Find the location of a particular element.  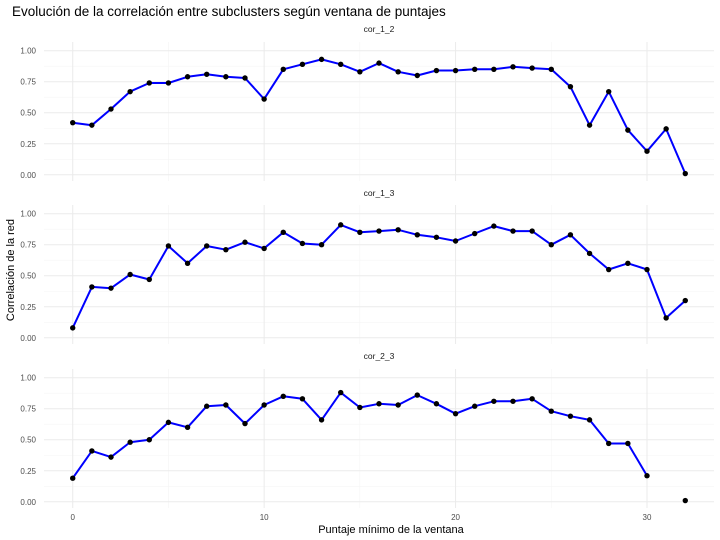

facet-strip-label: cor_2_3 is located at coordinates (379, 356).